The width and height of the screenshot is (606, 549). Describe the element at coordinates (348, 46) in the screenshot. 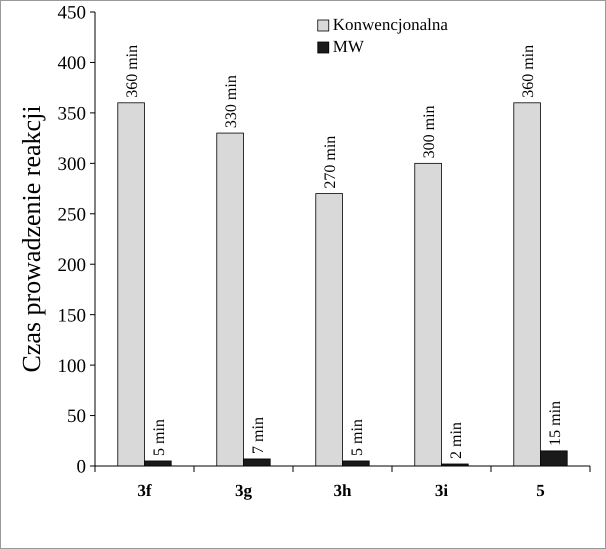

I see `legend-label: MW` at that location.